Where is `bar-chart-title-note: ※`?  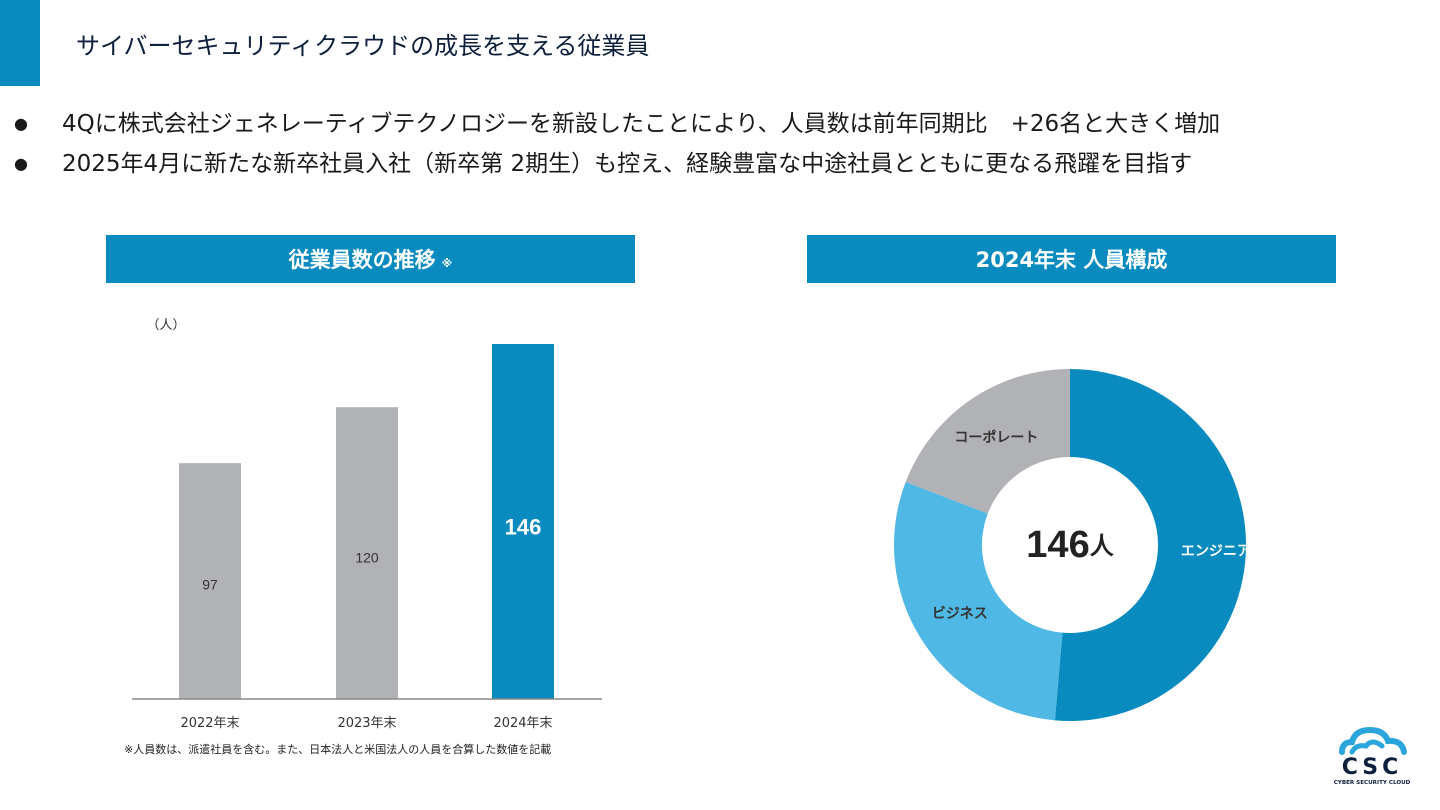
bar-chart-title-note: ※ is located at coordinates (447, 263).